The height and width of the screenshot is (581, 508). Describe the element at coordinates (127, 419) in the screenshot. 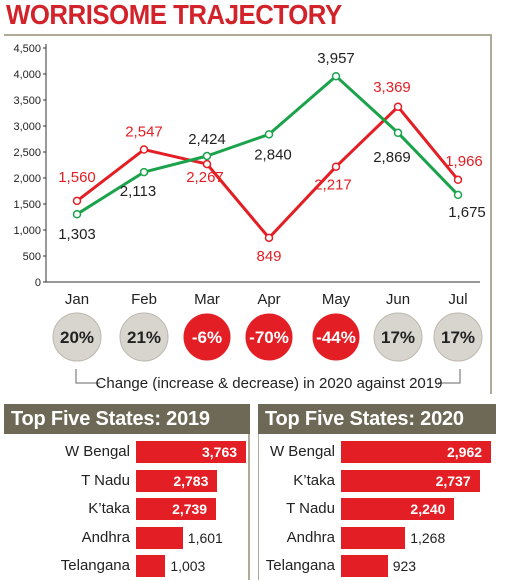

I see `top-states-2019-title: Top Five States: 2019` at that location.